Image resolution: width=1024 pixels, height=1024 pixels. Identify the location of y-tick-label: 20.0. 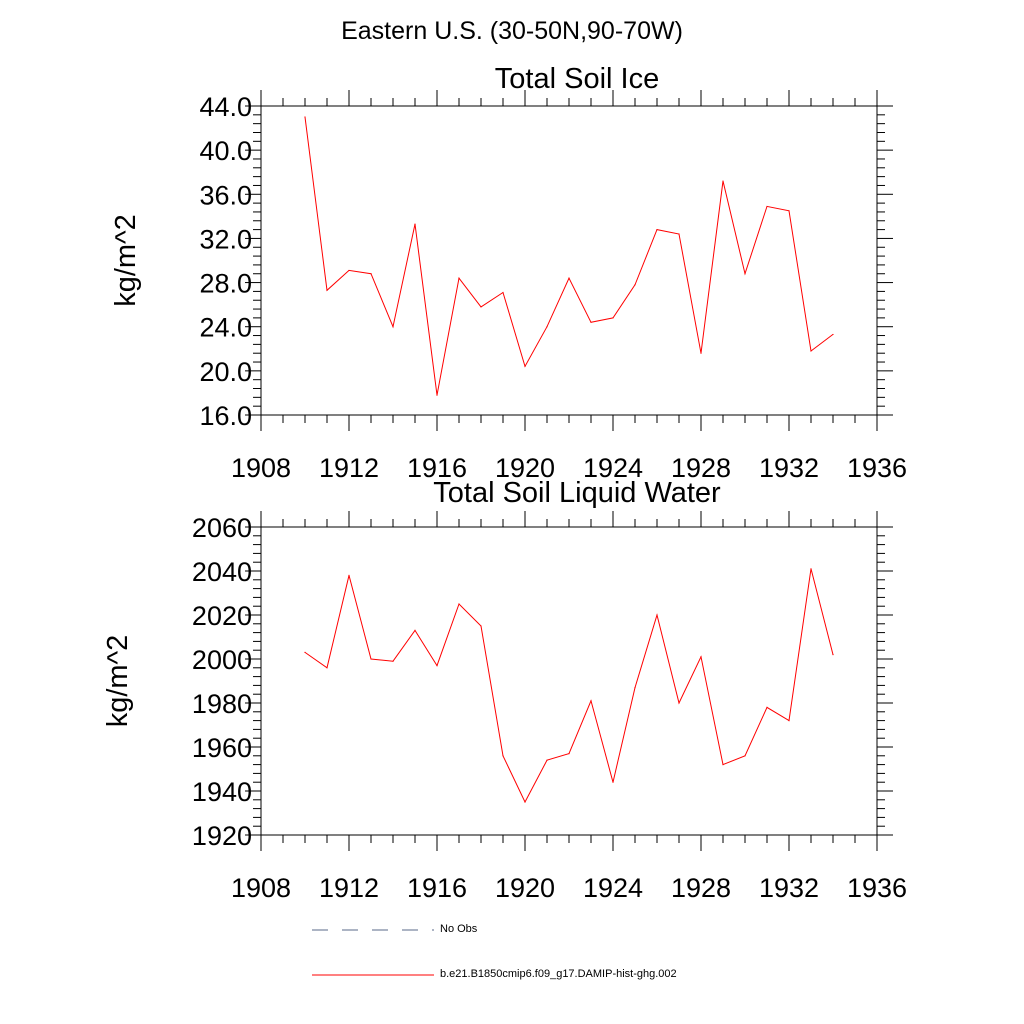
(225, 372).